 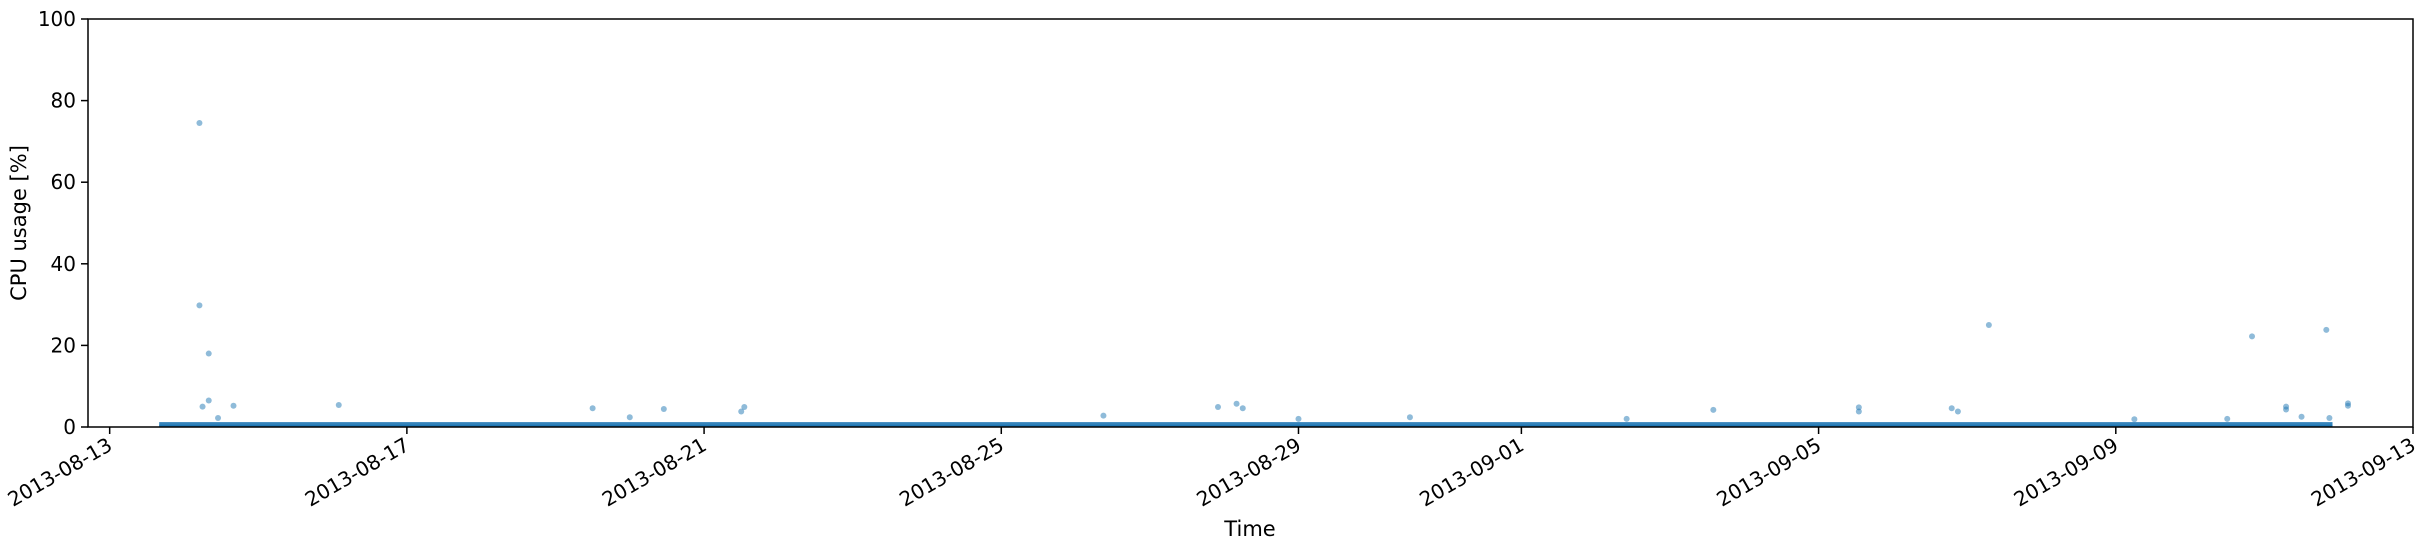 I want to click on y-tick-label-0: 0, so click(x=69, y=427).